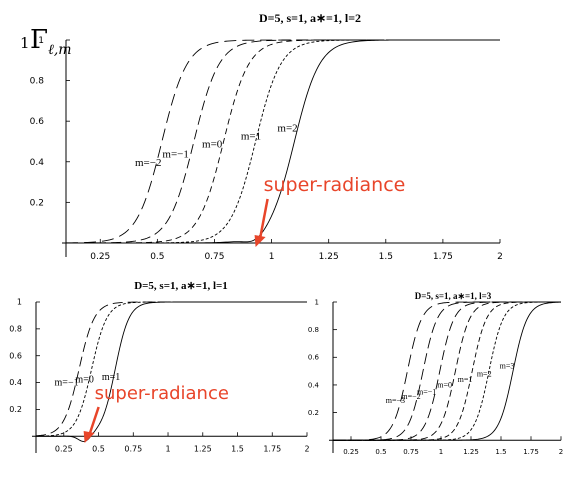 This screenshot has height=480, width=573. Describe the element at coordinates (181, 286) in the screenshot. I see `chart-title: D=5, s=1, a∗=1, l=1` at that location.